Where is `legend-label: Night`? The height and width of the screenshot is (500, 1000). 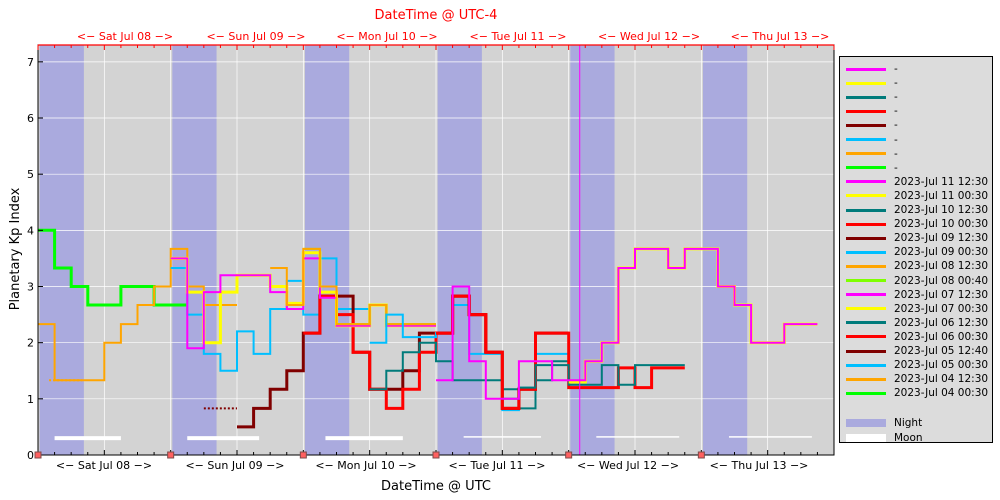 legend-label: Night is located at coordinates (908, 423).